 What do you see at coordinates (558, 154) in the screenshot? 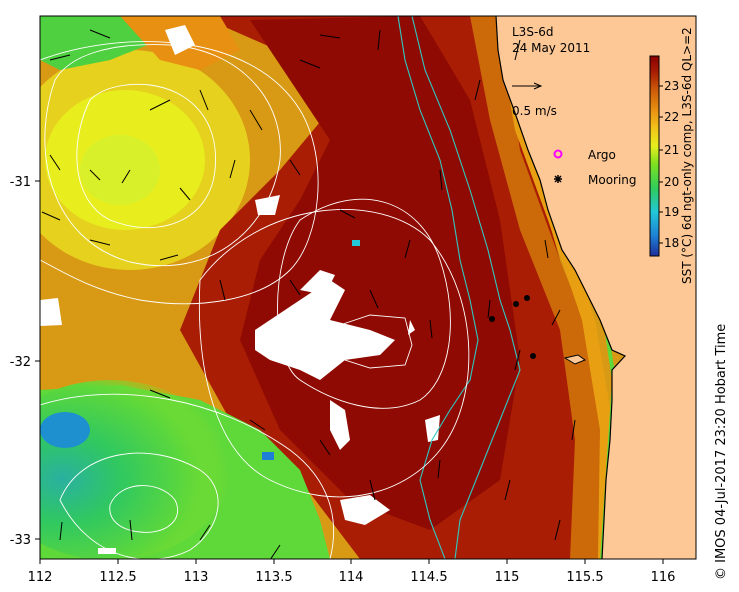
I see `ring-dot-icon` at bounding box center [558, 154].